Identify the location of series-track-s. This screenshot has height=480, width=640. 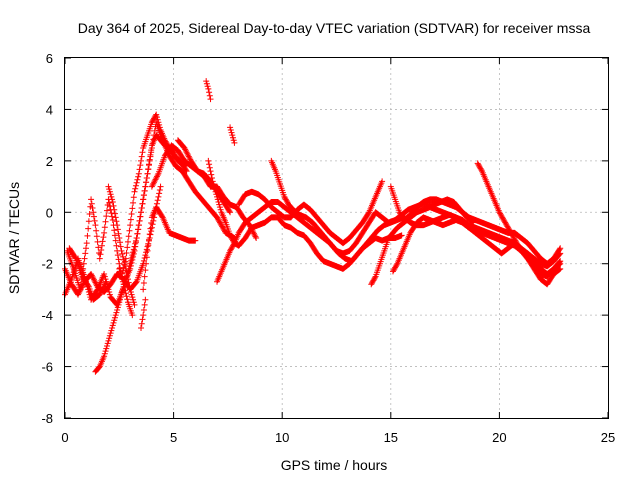
(143, 313).